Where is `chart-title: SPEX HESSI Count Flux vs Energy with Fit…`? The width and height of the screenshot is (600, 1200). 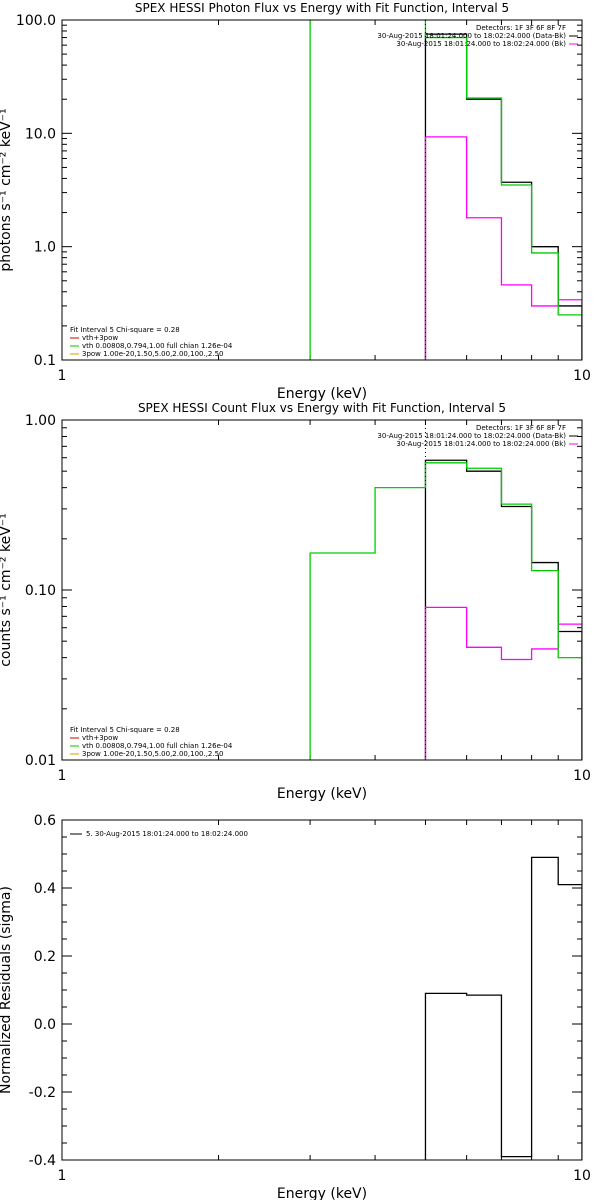 chart-title: SPEX HESSI Count Flux vs Energy with Fit… is located at coordinates (322, 408).